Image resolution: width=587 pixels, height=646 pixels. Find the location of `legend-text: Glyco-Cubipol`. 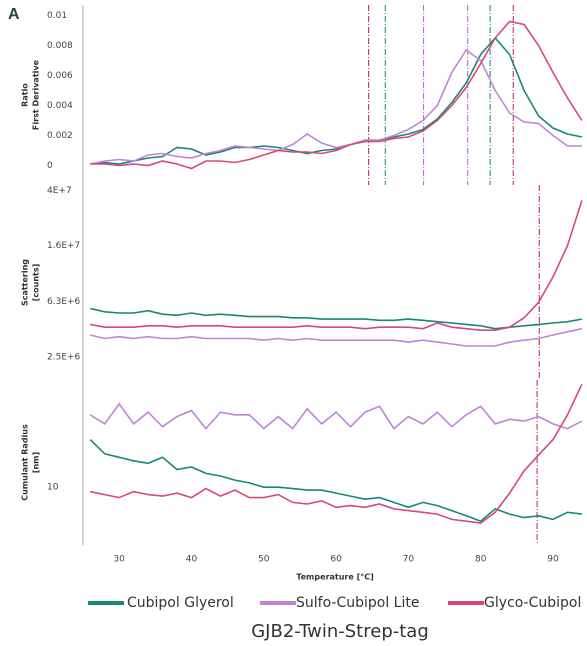

legend-text: Glyco-Cubipol is located at coordinates (532, 603).